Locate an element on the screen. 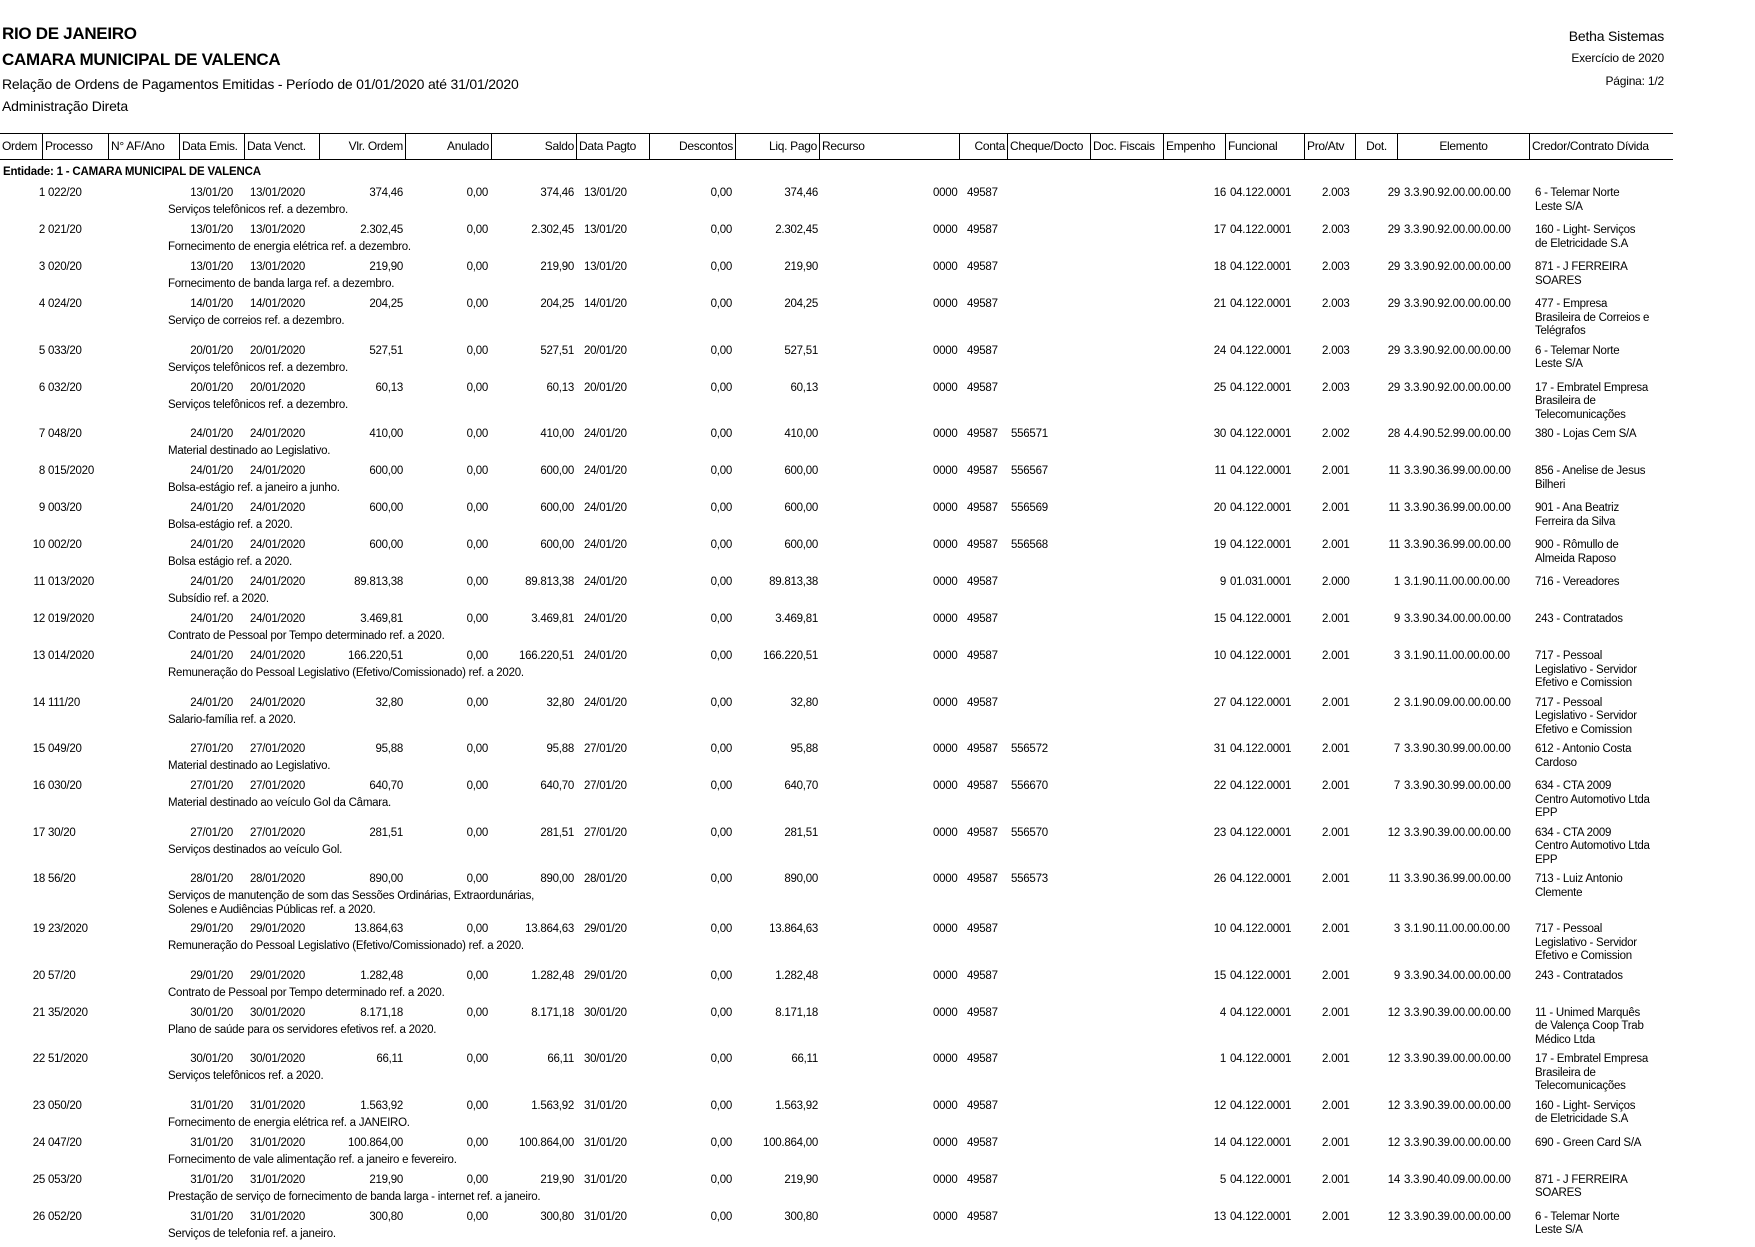 The image size is (1755, 1247). cell-cheque: 556569 is located at coordinates (1029, 508).